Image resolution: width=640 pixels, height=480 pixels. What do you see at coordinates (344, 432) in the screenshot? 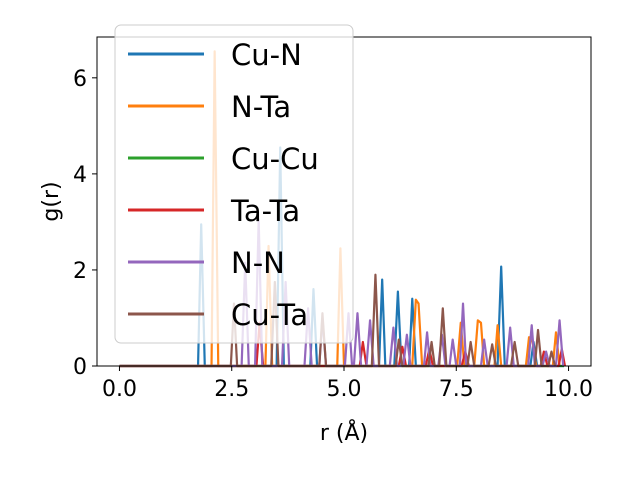
I see `x-axis-label: r (Å)` at bounding box center [344, 432].